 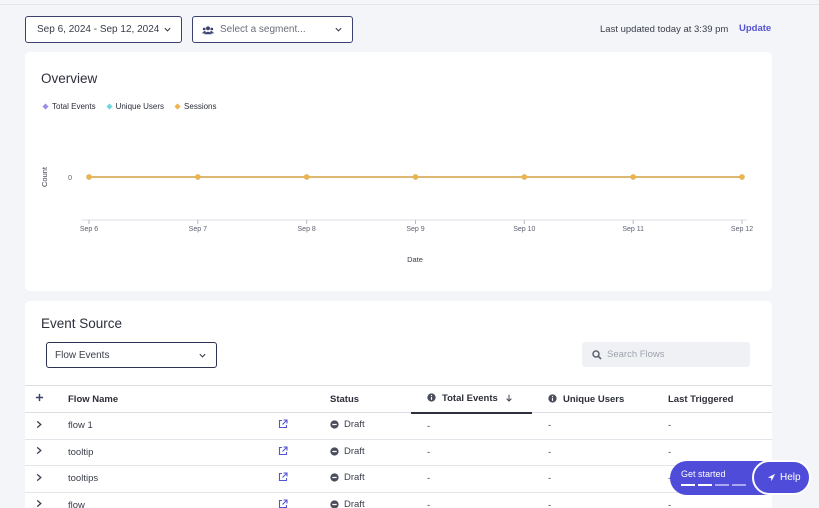 What do you see at coordinates (415, 229) in the screenshot?
I see `x-tick-label: Sep 9` at bounding box center [415, 229].